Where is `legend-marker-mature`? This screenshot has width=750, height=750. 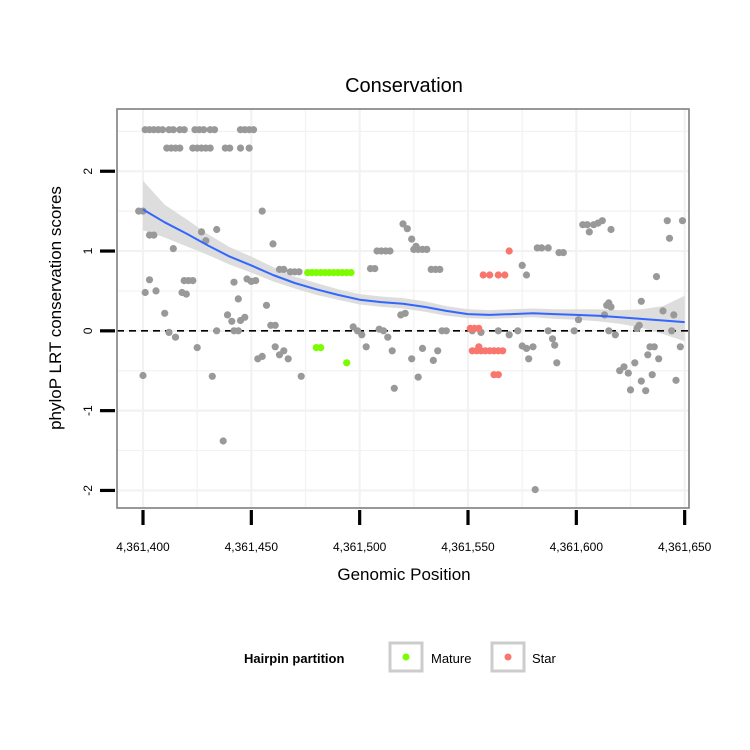 legend-marker-mature is located at coordinates (406, 657).